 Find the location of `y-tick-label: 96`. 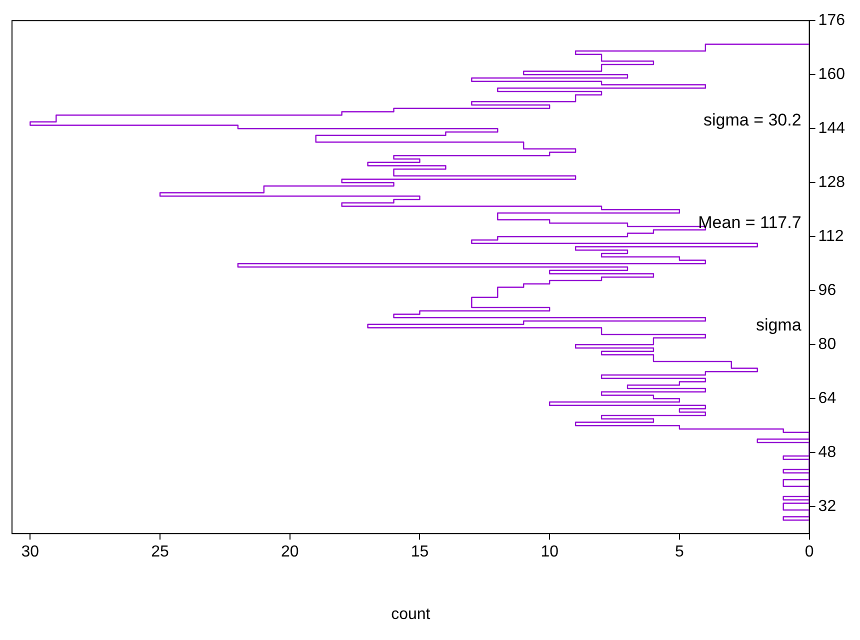

y-tick-label: 96 is located at coordinates (827, 291).